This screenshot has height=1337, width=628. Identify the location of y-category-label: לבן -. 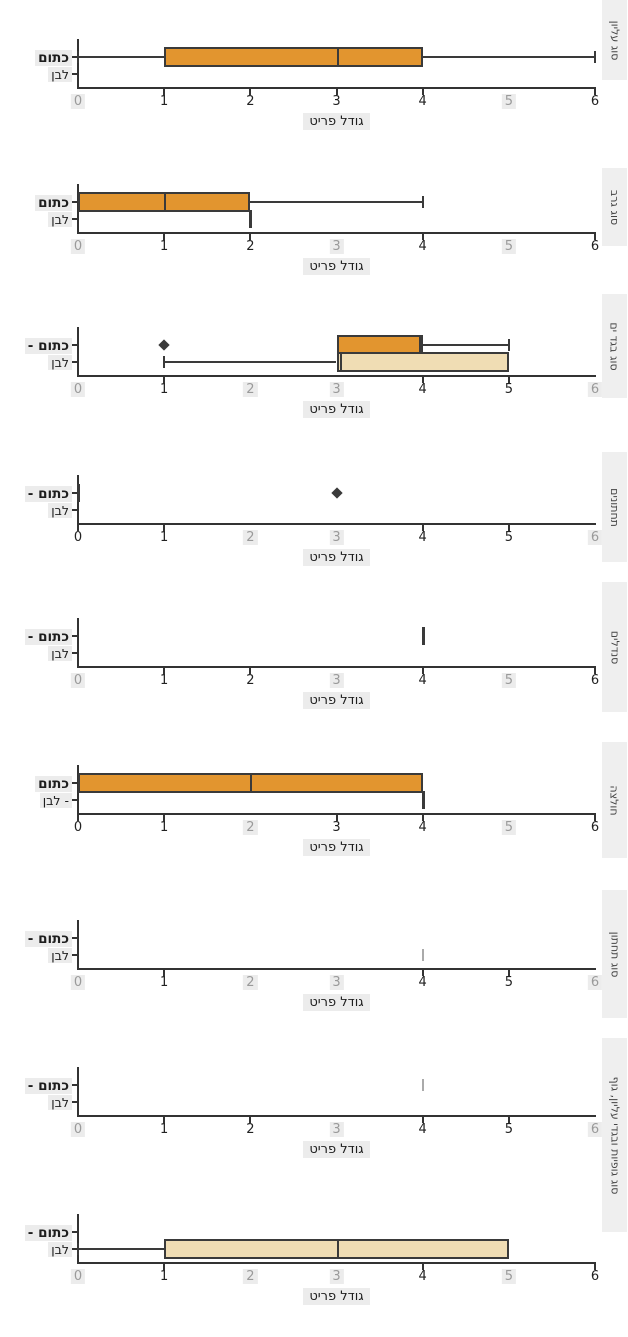
(39, 800).